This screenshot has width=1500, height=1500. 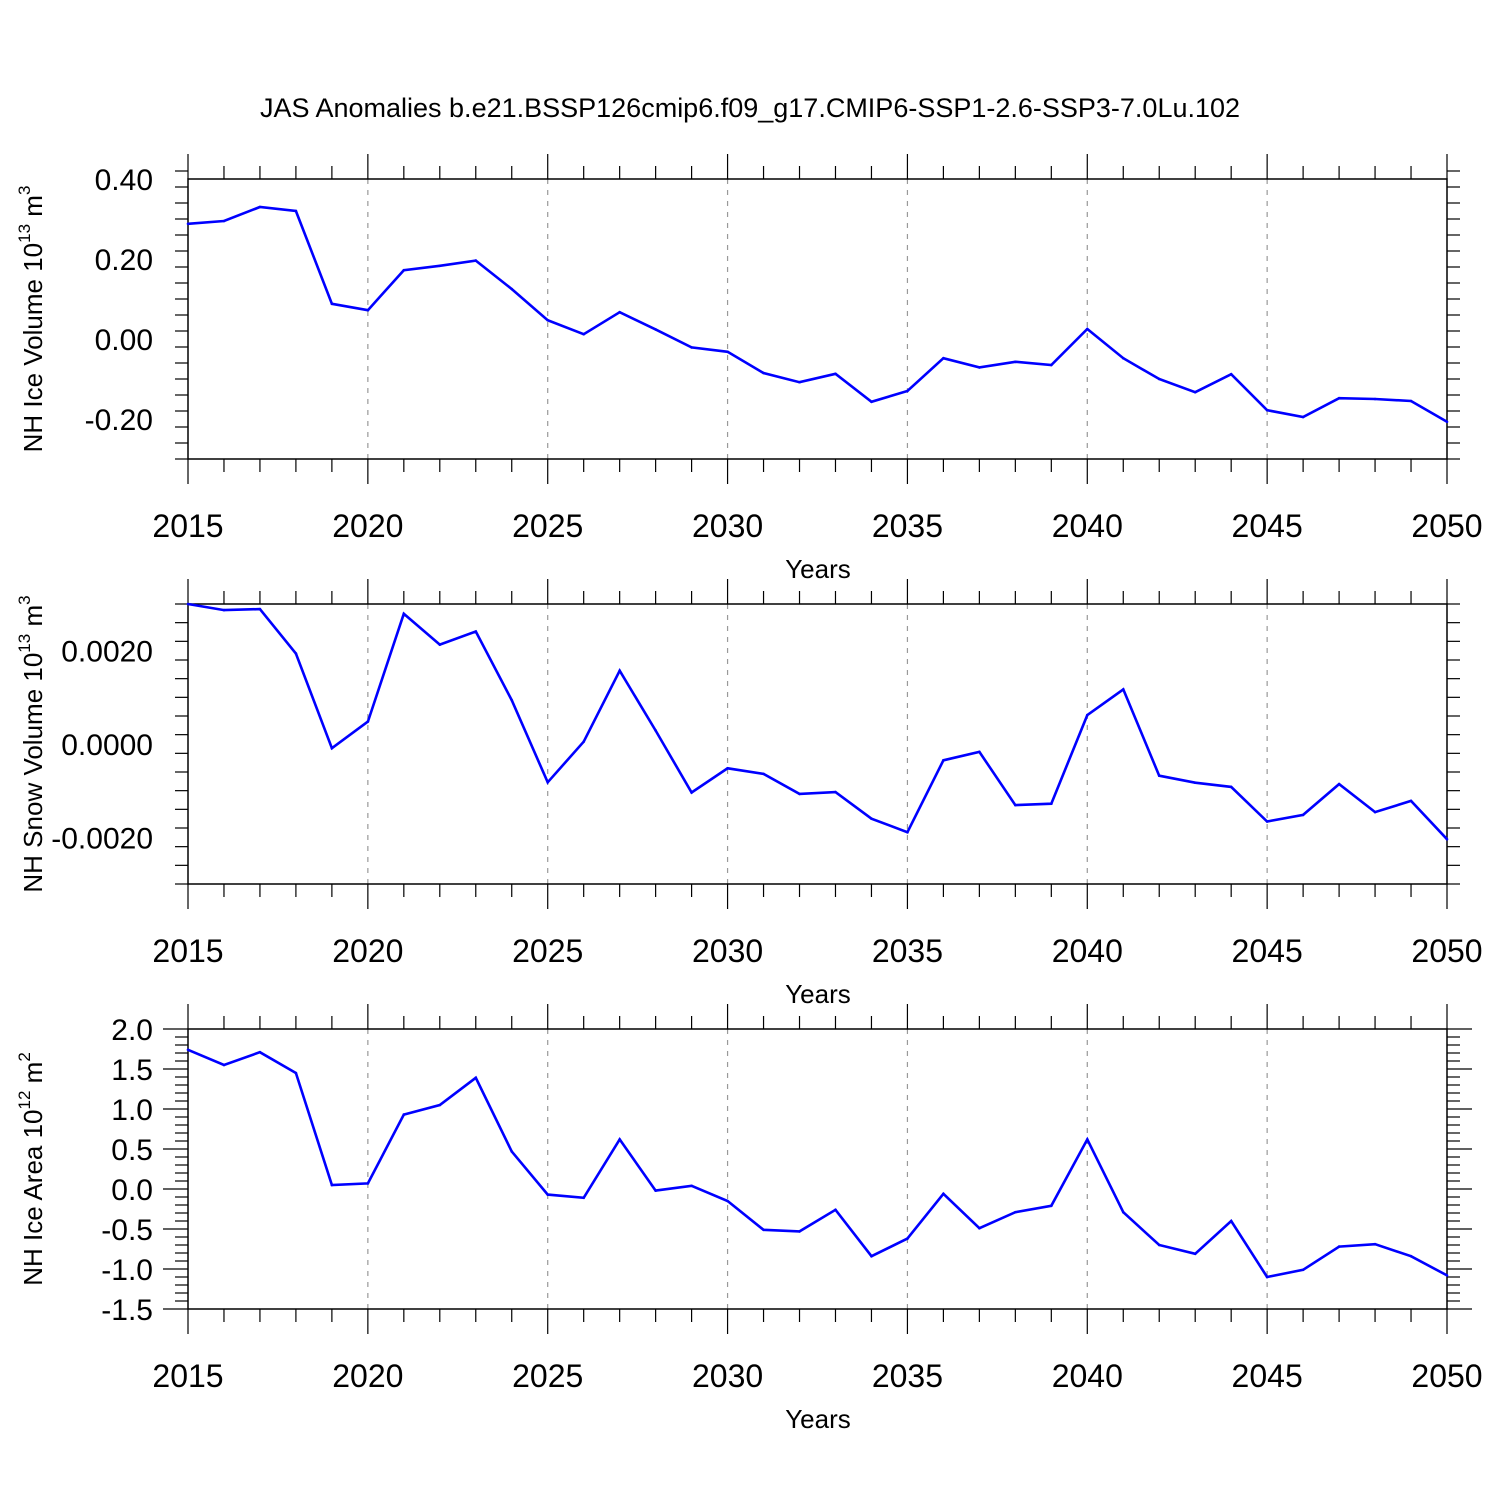 I want to click on y-tick-label: -1.5, so click(x=127, y=1310).